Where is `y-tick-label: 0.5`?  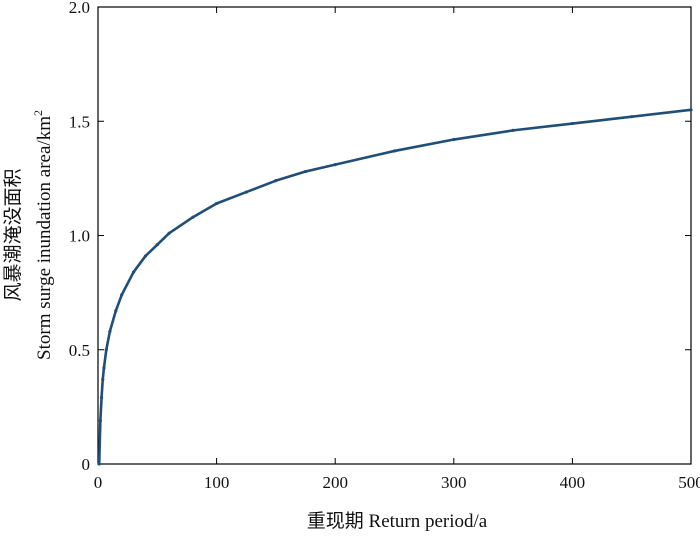 y-tick-label: 0.5 is located at coordinates (79, 350).